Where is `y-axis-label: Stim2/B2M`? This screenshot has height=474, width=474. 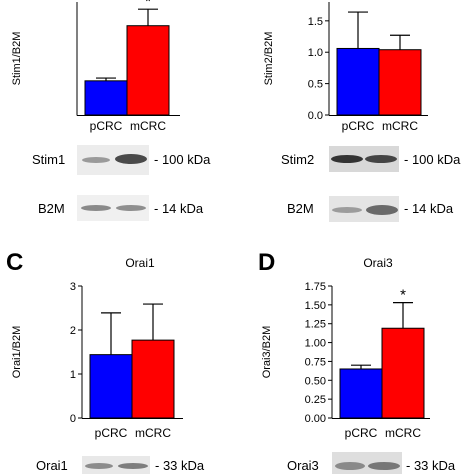 y-axis-label: Stim2/B2M is located at coordinates (269, 59).